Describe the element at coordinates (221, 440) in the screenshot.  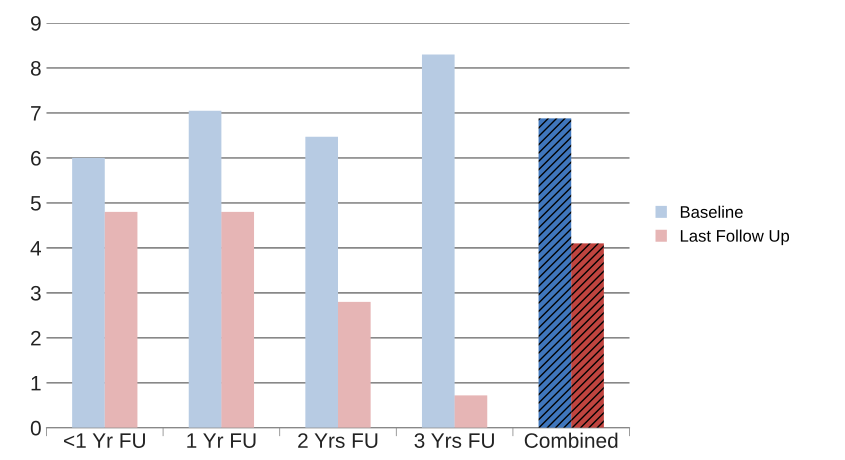
I see `x-tick-label: 1 Yr FU` at that location.